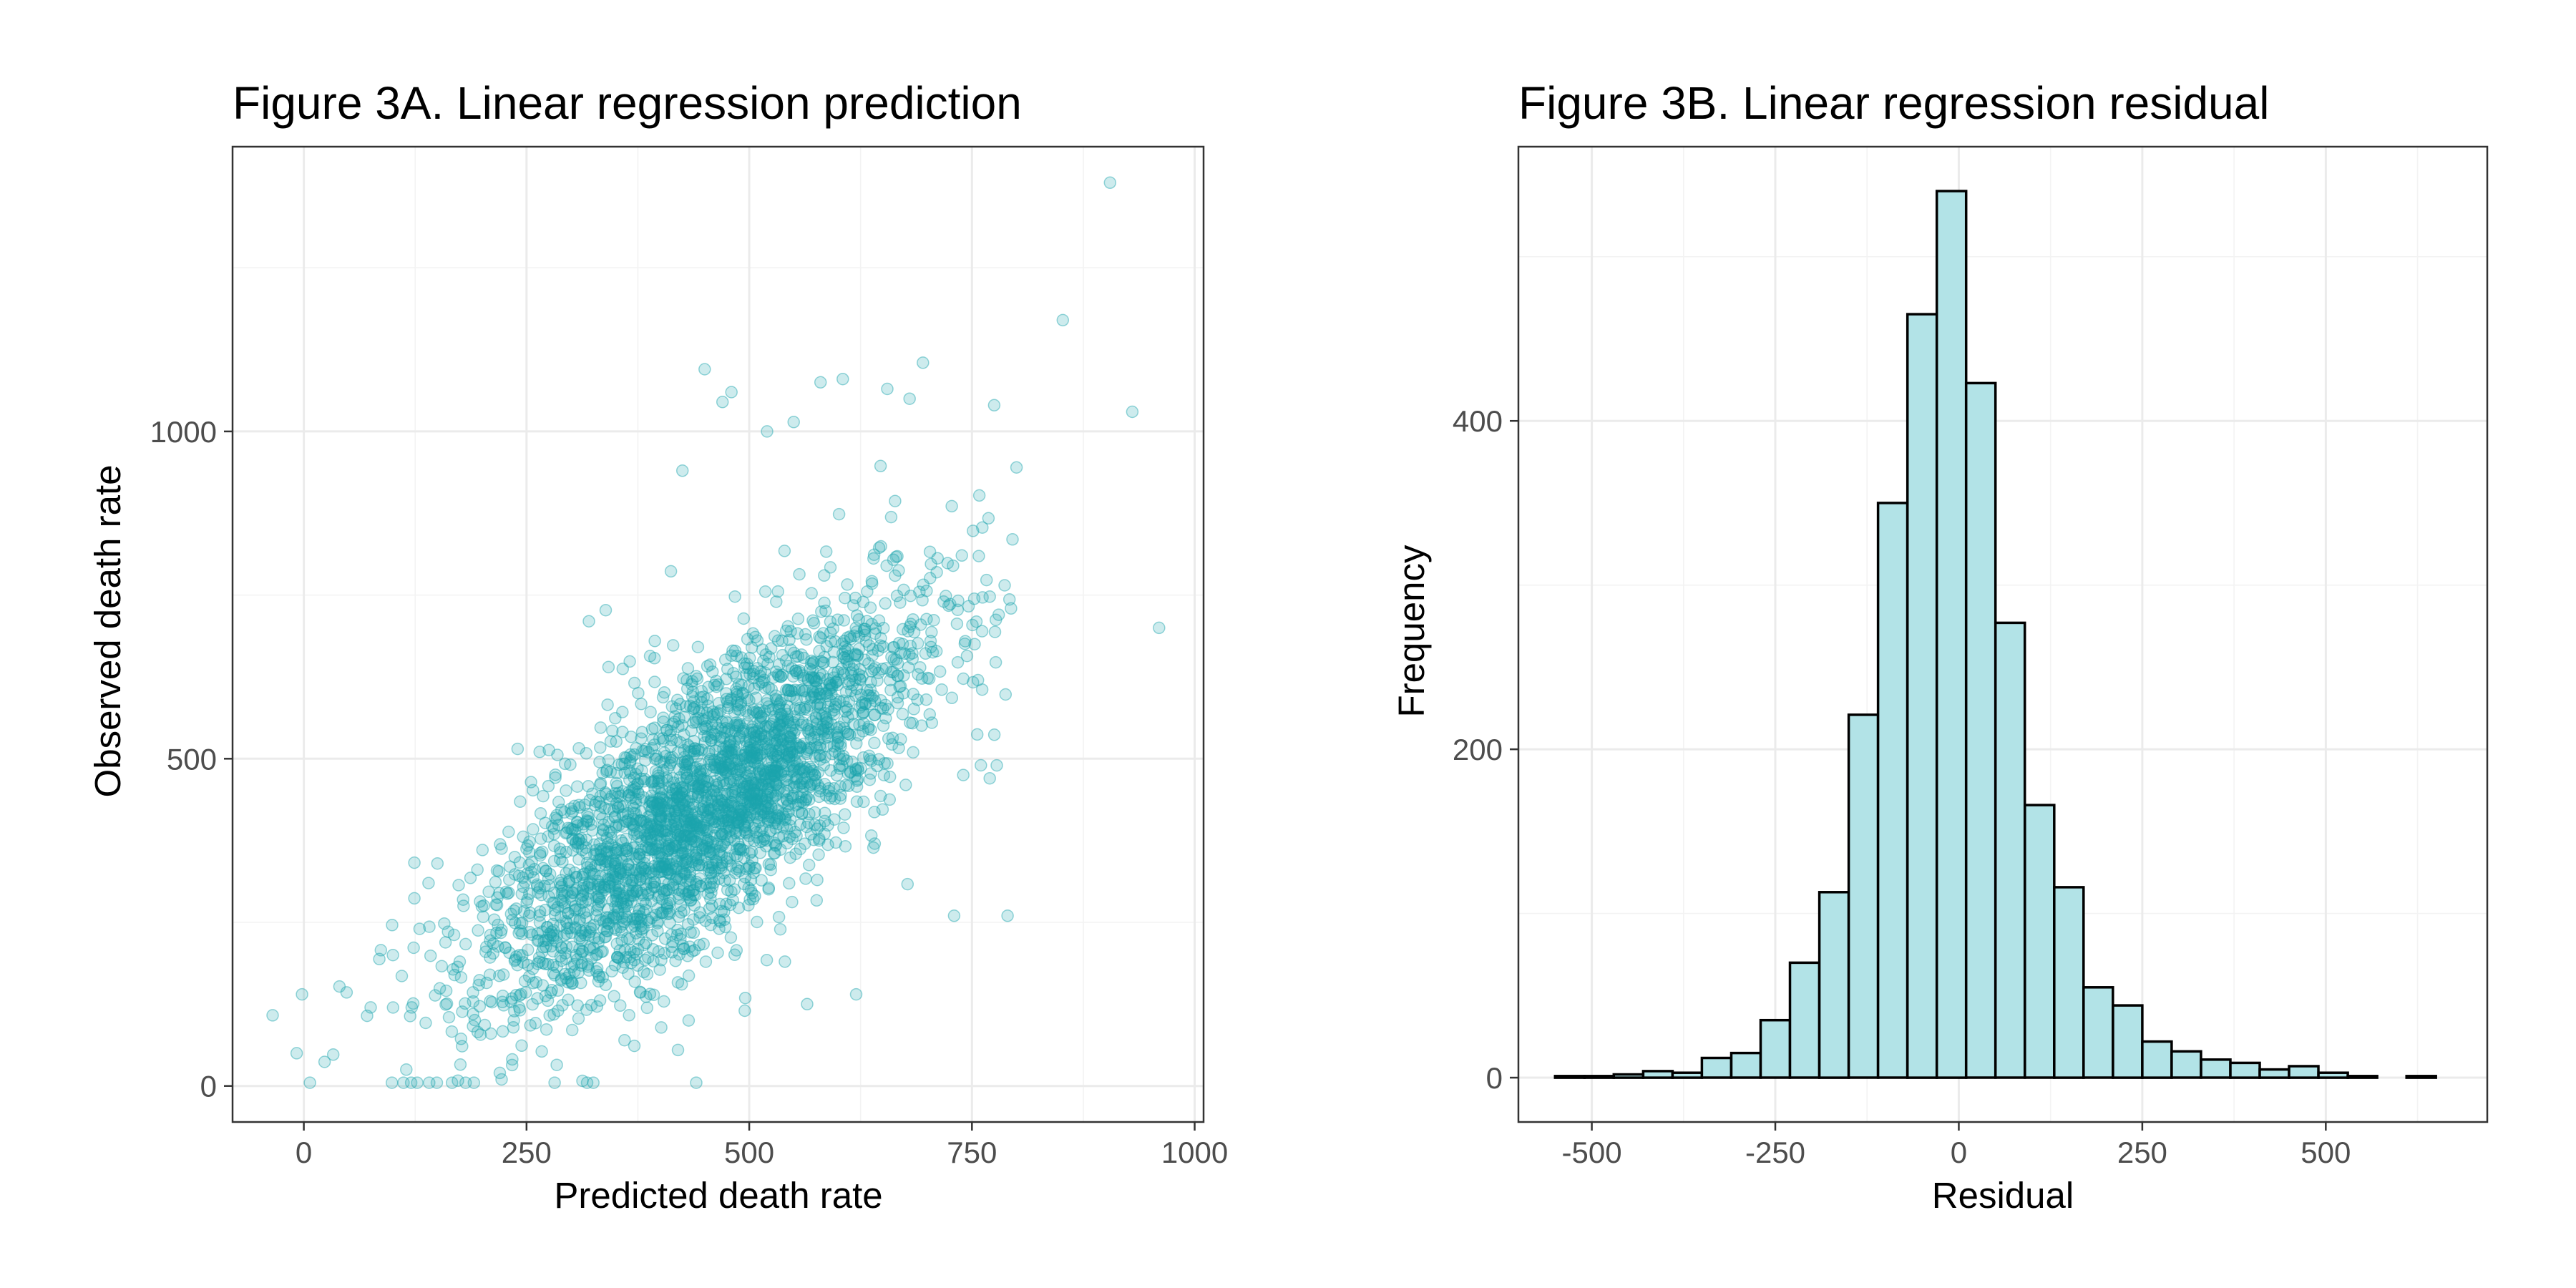 The width and height of the screenshot is (2576, 1288). What do you see at coordinates (107, 631) in the screenshot?
I see `panel-a-y-axis-title: Observed death rate` at bounding box center [107, 631].